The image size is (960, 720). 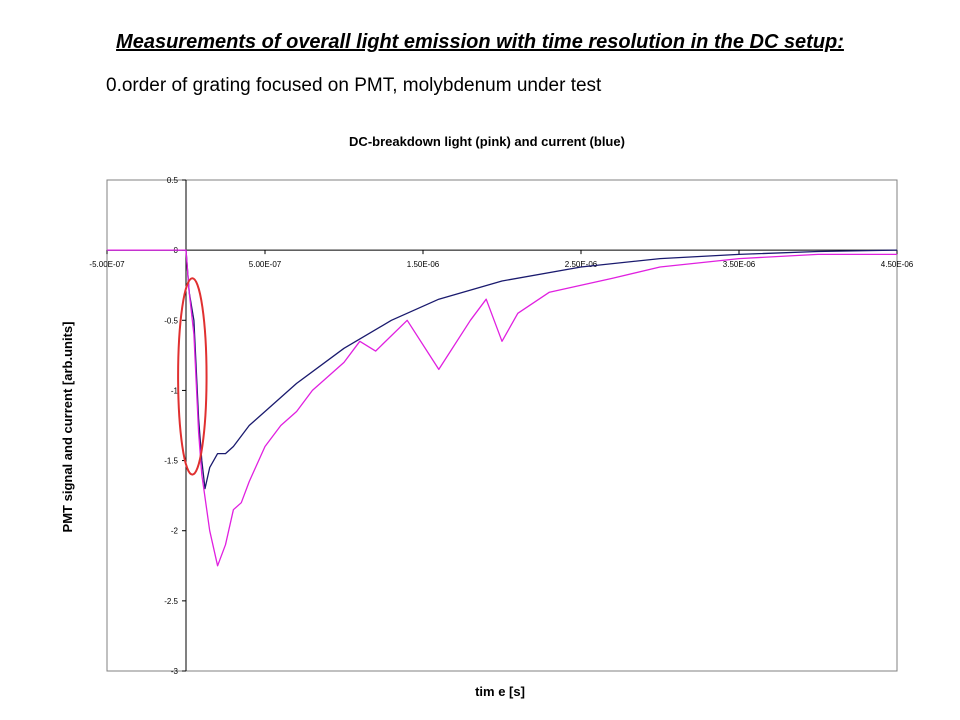 What do you see at coordinates (897, 264) in the screenshot?
I see `x-tick-label: 4.50E-06` at bounding box center [897, 264].